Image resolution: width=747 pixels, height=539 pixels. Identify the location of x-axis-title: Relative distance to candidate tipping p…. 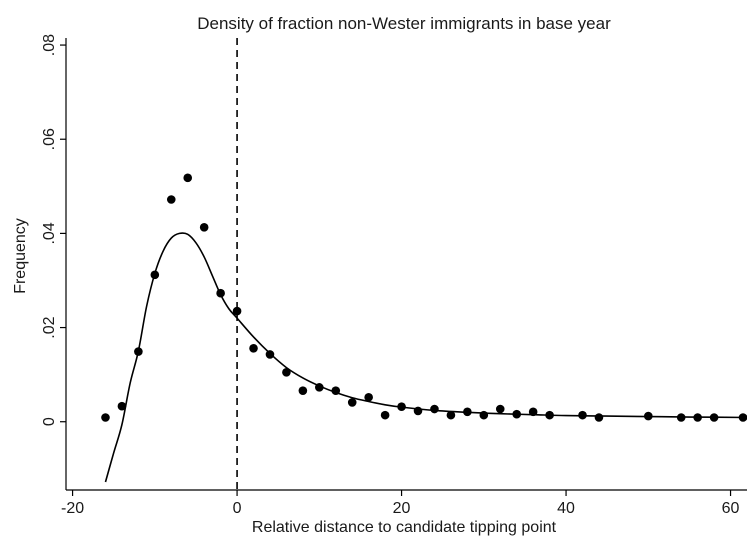
(404, 527).